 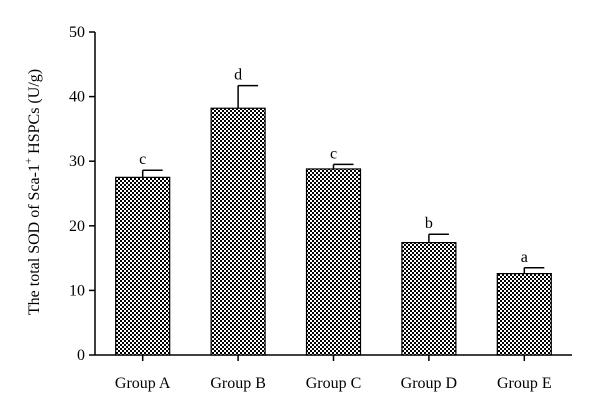 What do you see at coordinates (77, 290) in the screenshot?
I see `y-tick-label: 10` at bounding box center [77, 290].